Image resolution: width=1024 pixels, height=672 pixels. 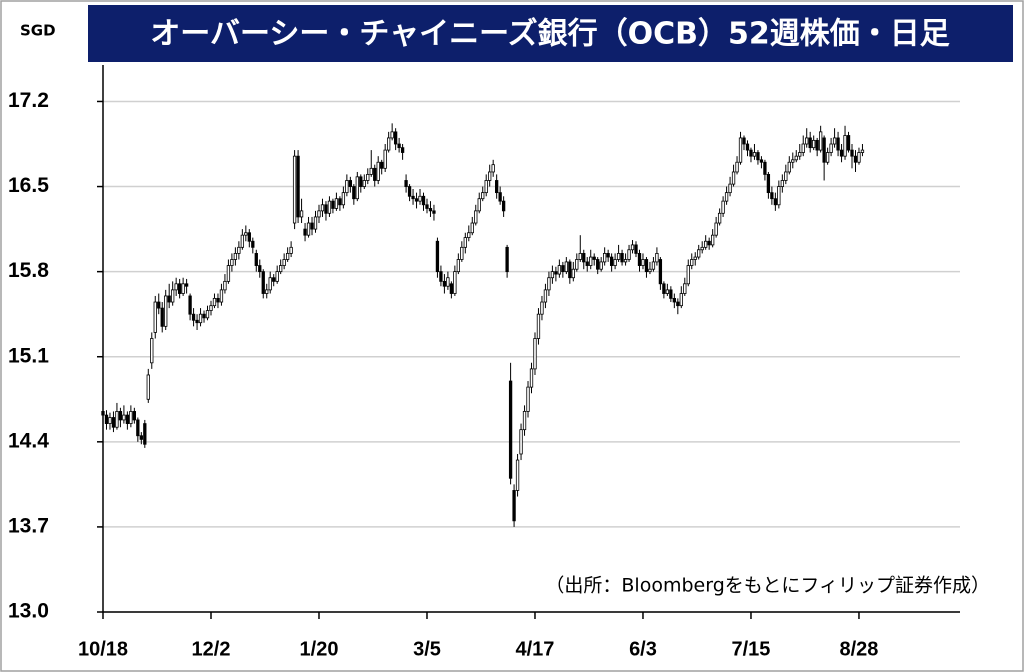 I want to click on x-tick-label: 12/2, so click(x=211, y=649).